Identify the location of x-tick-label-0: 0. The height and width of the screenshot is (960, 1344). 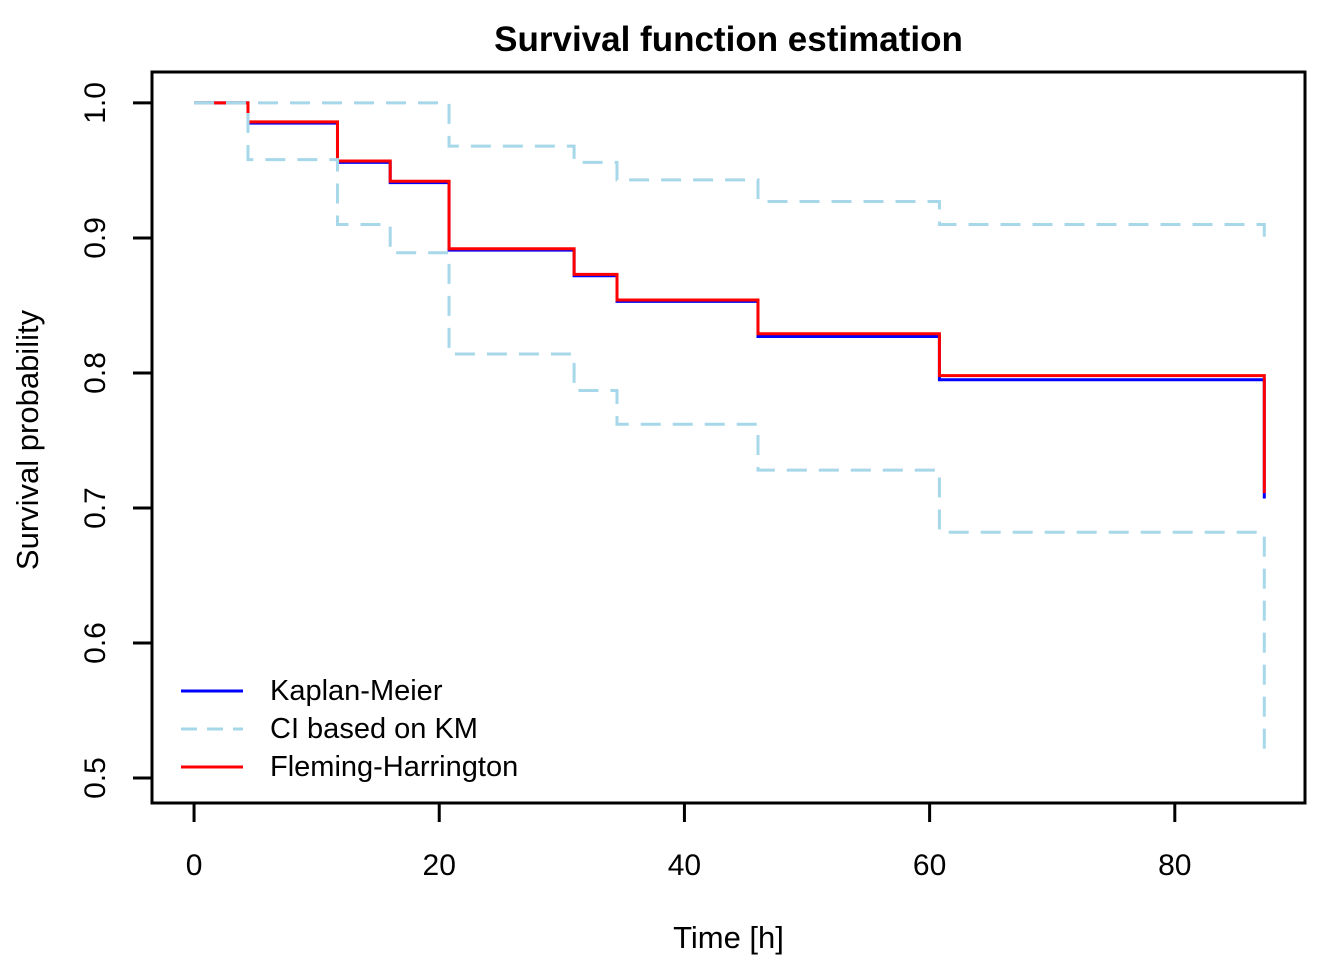
(194, 865).